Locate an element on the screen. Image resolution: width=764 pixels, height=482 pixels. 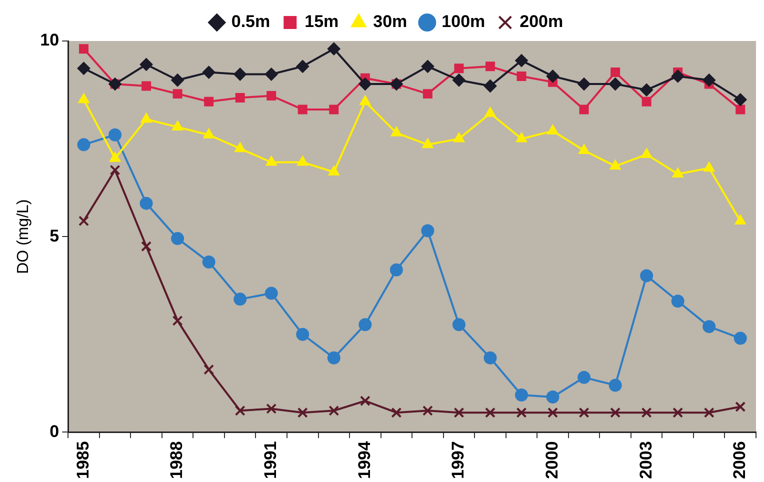
y-tick-label: 0 is located at coordinates (55, 431).